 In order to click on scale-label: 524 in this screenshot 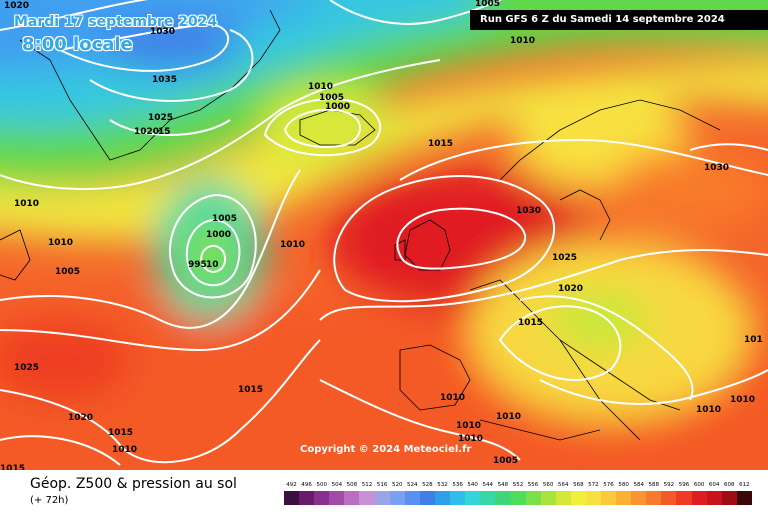, I will do `click(412, 485)`.